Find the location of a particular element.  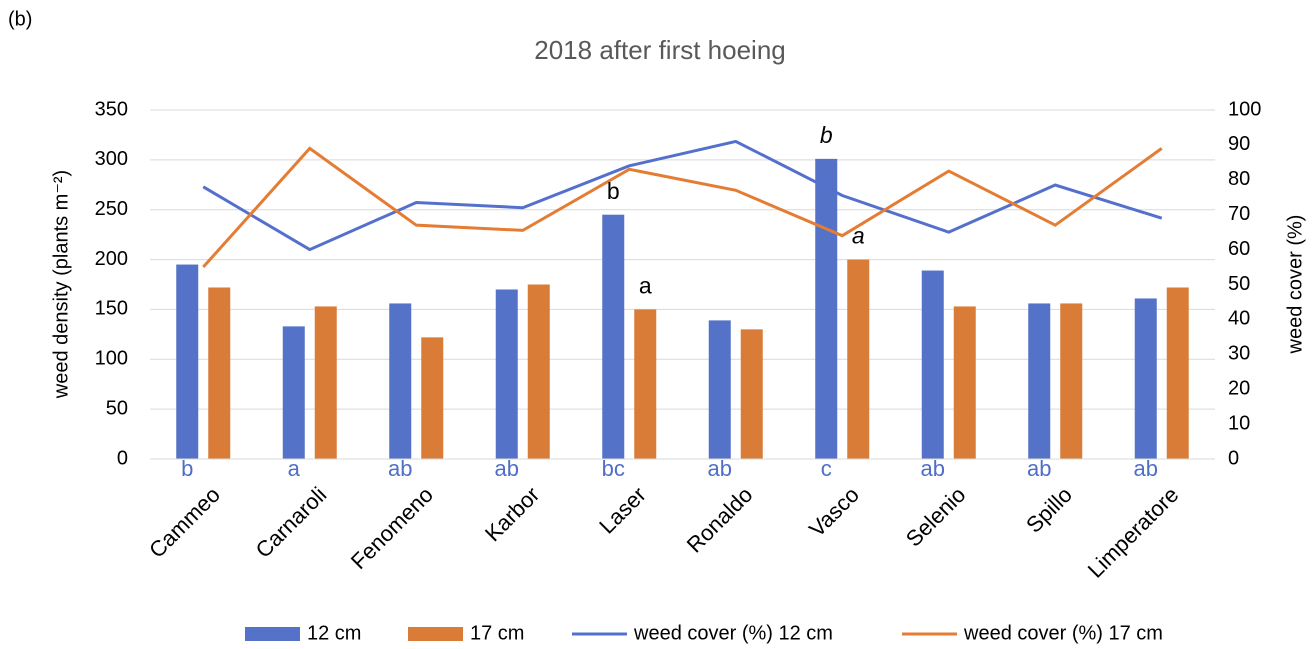

y2-tick-label: 20 is located at coordinates (1239, 388).